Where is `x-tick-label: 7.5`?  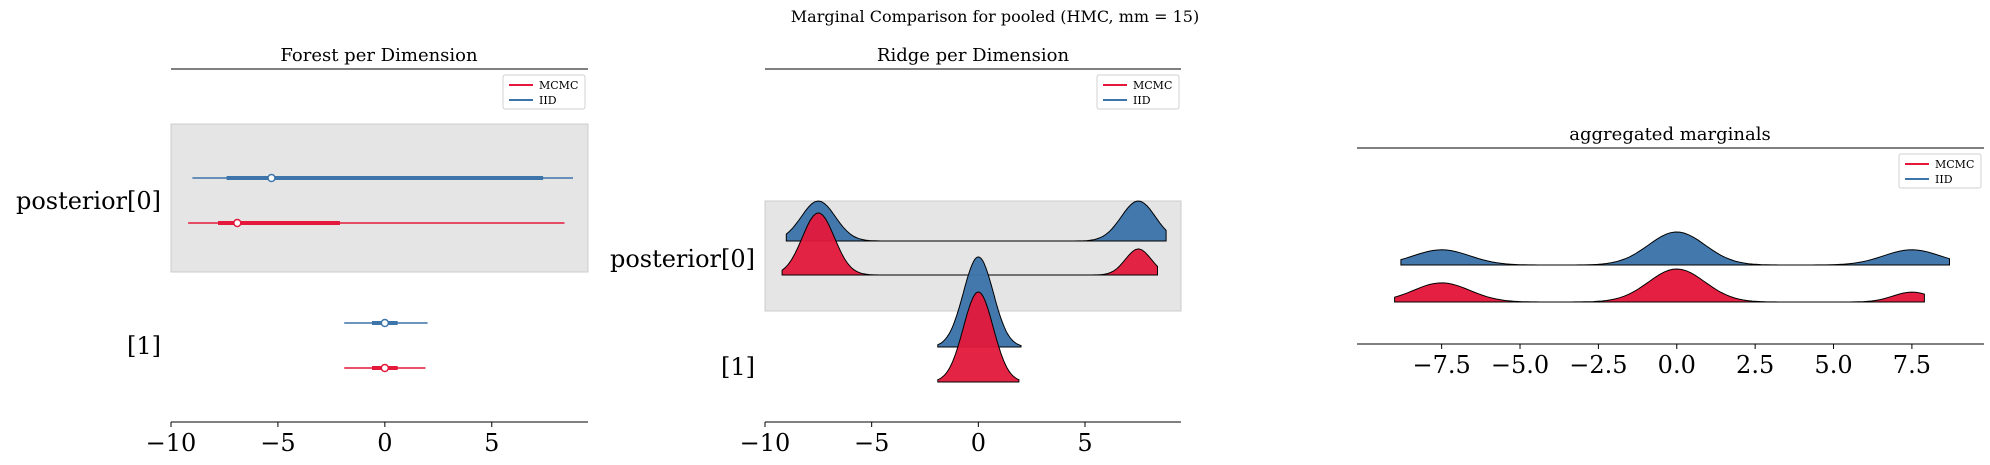
x-tick-label: 7.5 is located at coordinates (1912, 365).